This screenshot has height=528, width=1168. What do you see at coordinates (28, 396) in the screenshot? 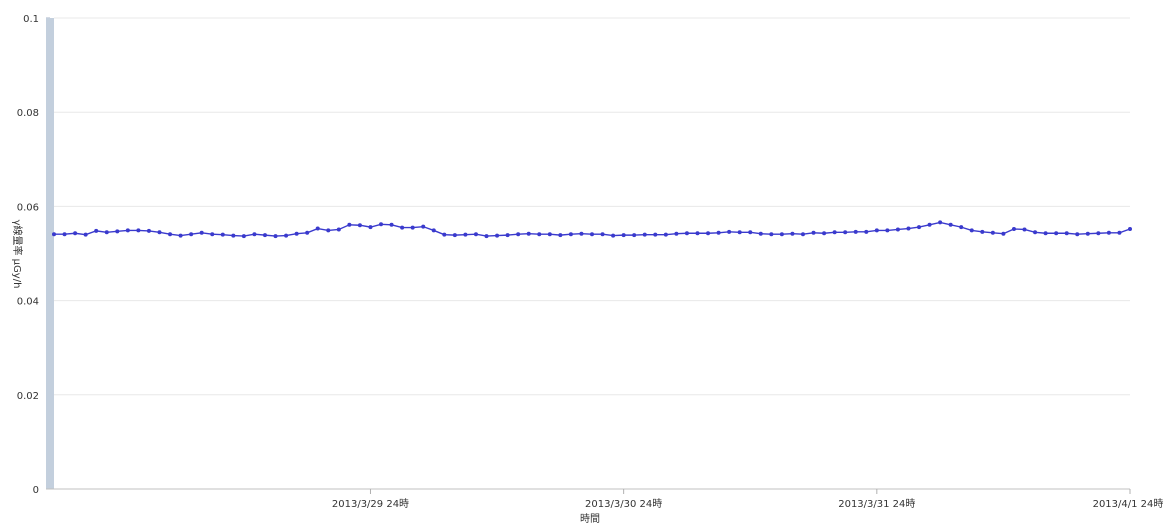
I see `y-tick-label: 0.02` at bounding box center [28, 396].